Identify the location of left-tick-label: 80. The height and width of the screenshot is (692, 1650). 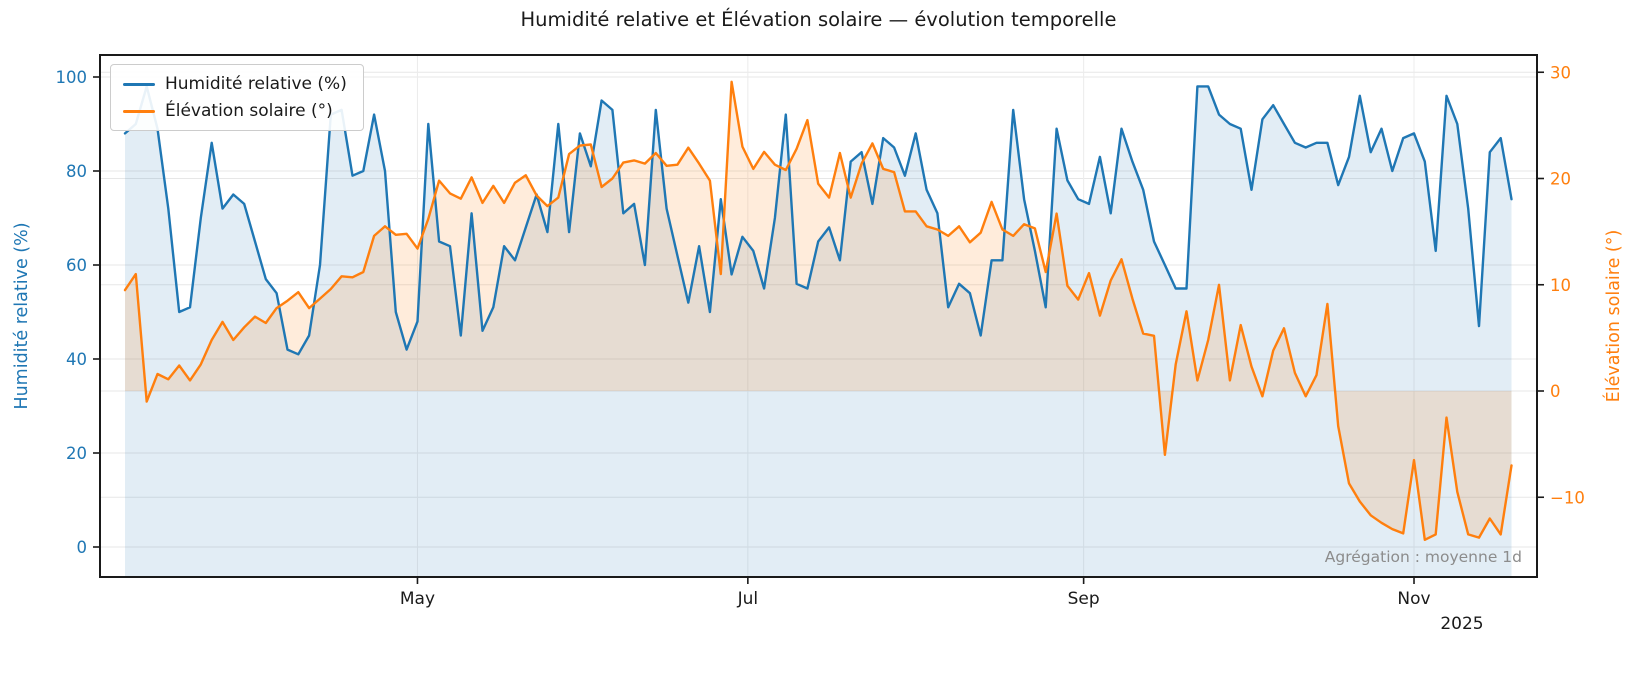
(76, 171).